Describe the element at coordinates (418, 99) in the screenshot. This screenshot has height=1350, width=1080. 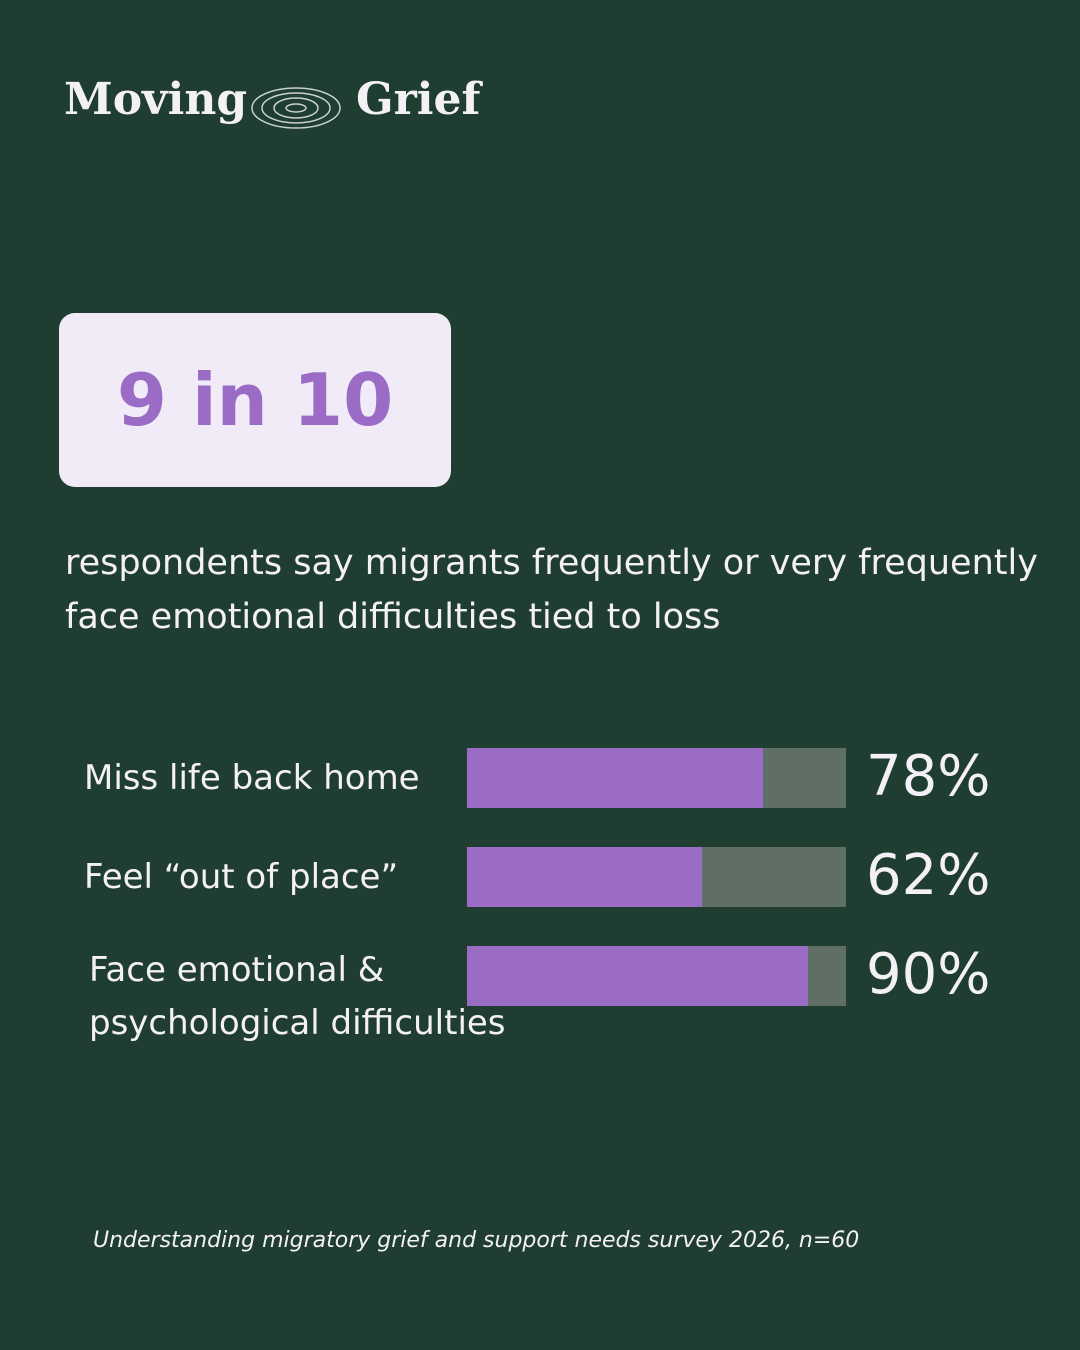
I see `brand-right: Grief` at that location.